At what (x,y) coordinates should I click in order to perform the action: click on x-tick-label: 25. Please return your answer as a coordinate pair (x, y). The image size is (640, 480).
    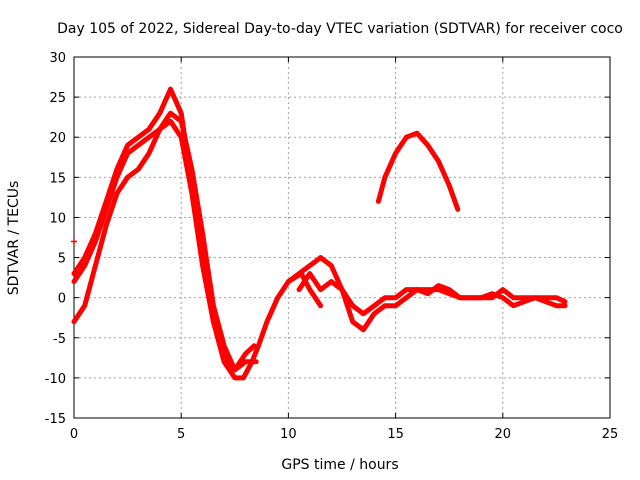
    Looking at the image, I should click on (610, 434).